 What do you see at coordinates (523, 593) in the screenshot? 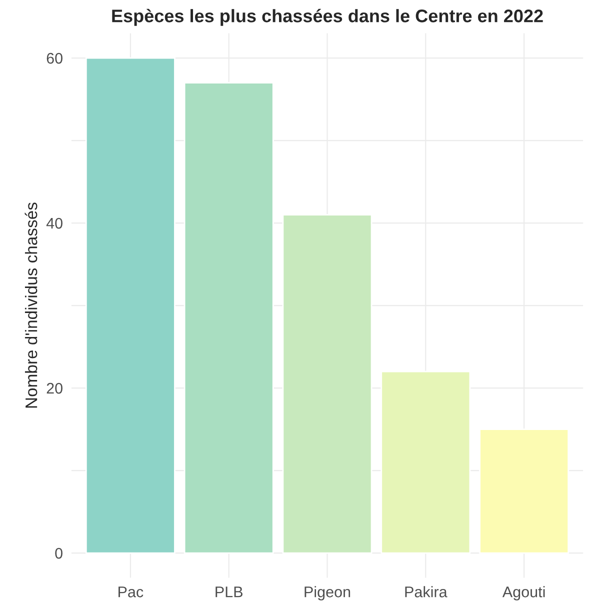
I see `x-tick-label: Agouti` at bounding box center [523, 593].